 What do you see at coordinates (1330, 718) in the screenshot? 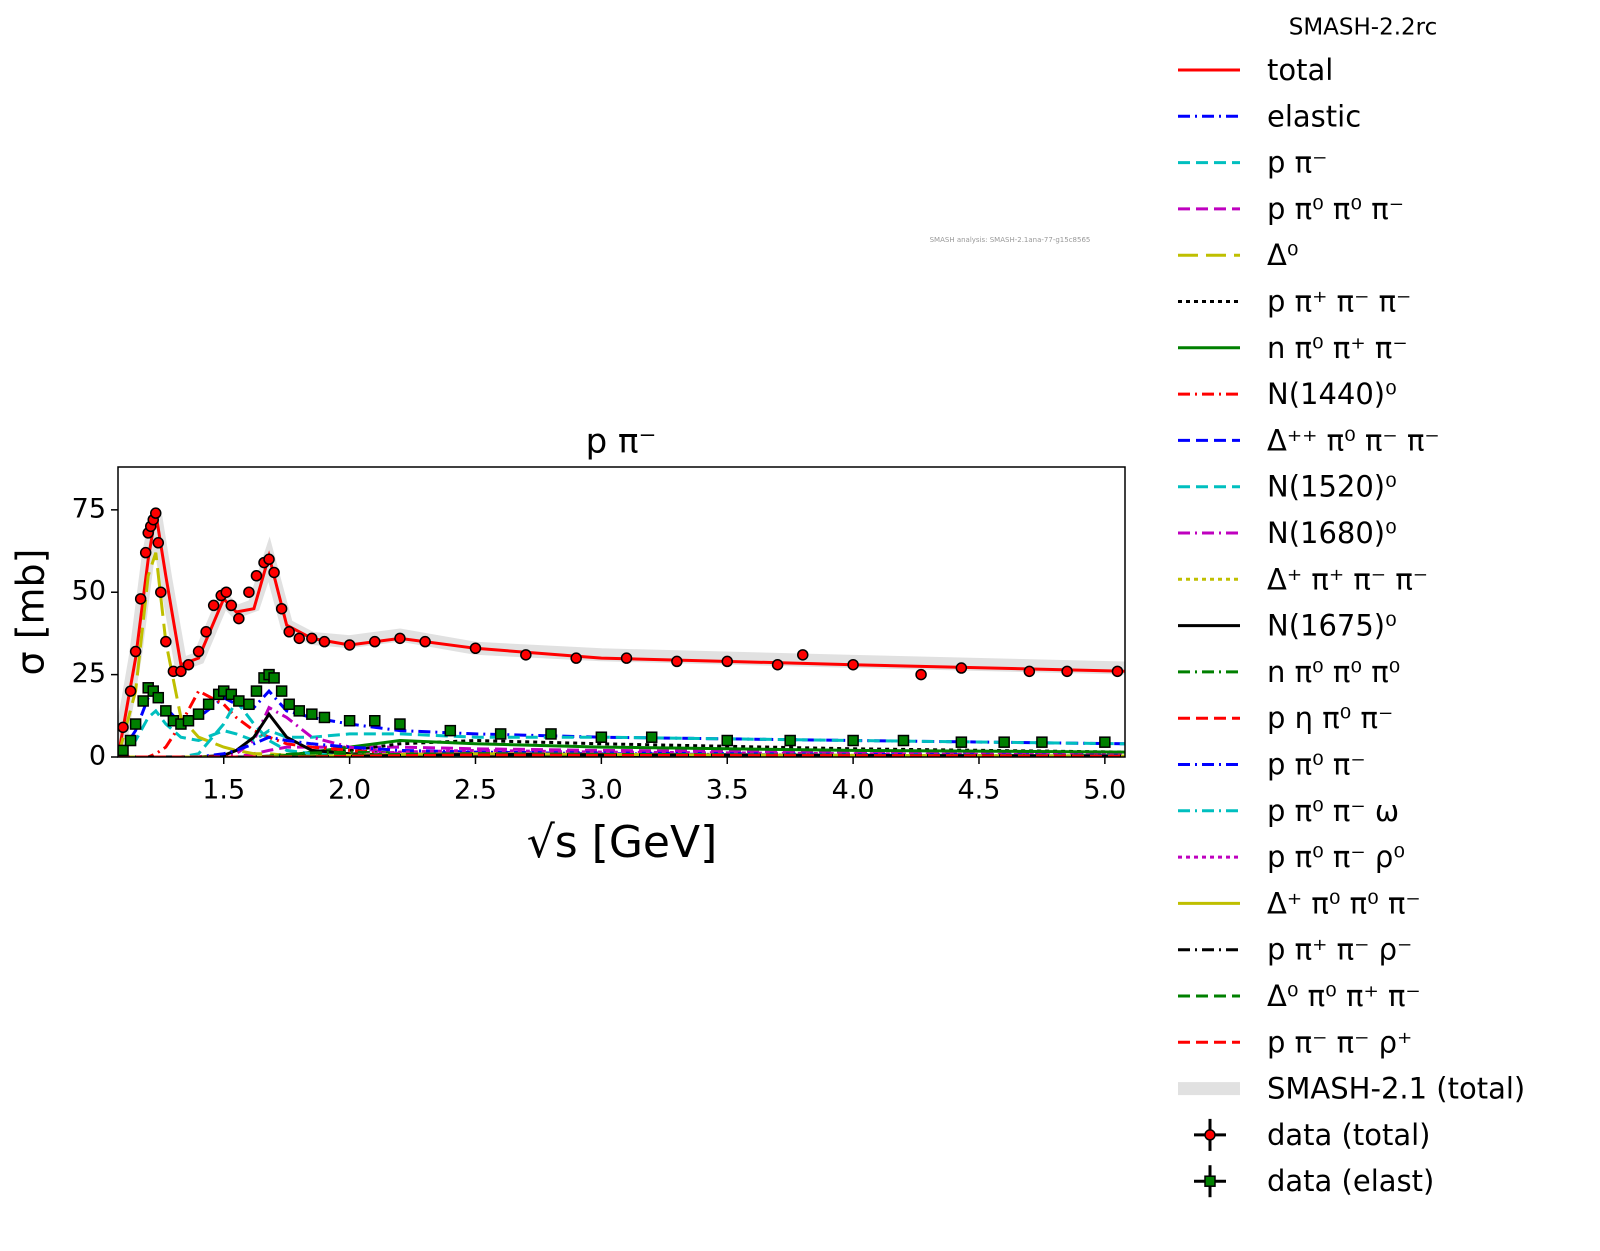
I see `legend-label: p η π⁰ π⁻` at bounding box center [1330, 718].